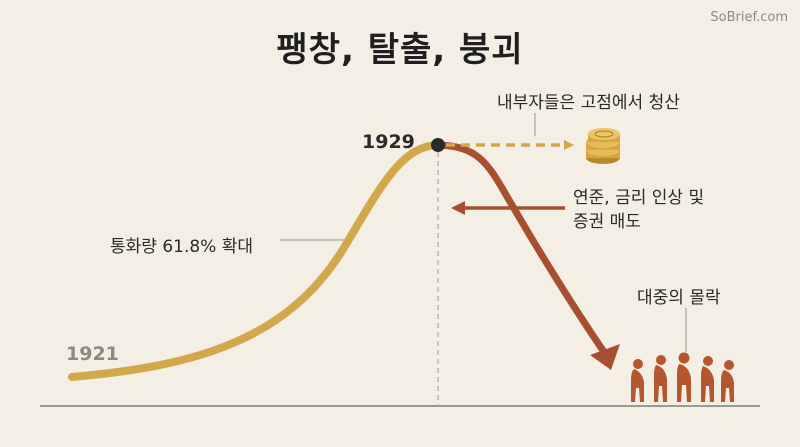 Image resolution: width=800 pixels, height=447 pixels. What do you see at coordinates (92, 354) in the screenshot?
I see `start-year-label: 1921` at bounding box center [92, 354].